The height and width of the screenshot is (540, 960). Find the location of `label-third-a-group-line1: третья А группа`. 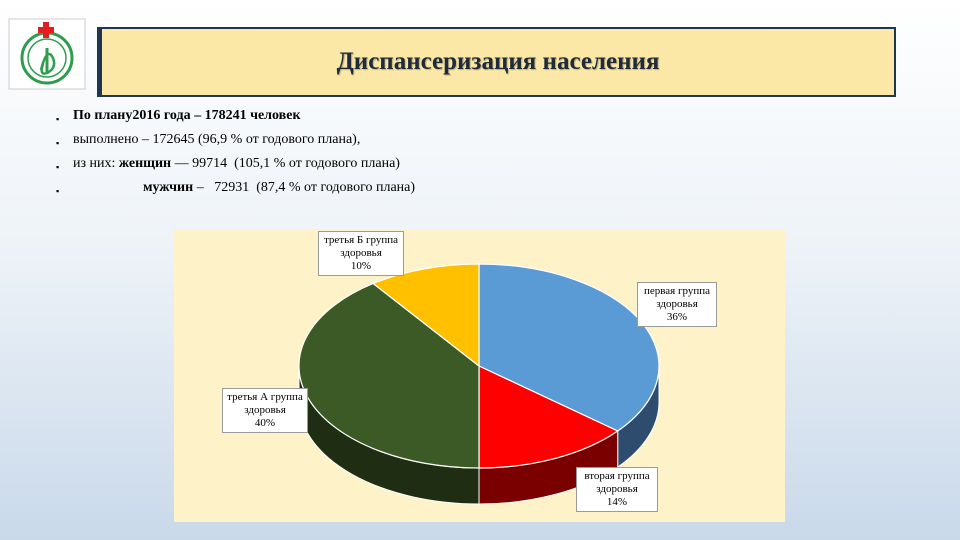

label-third-a-group-line1: третья А группа is located at coordinates (265, 397).